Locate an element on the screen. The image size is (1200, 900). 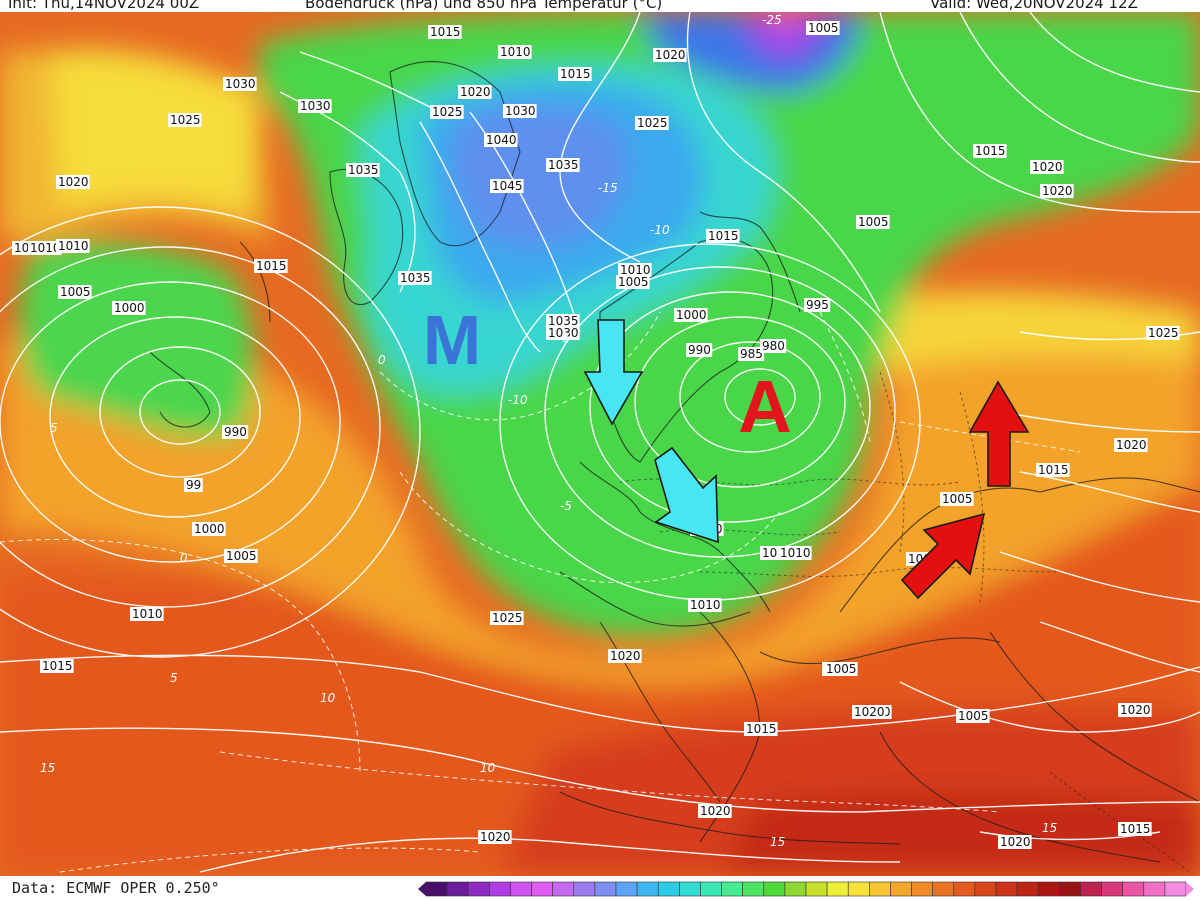
footer-bar: Data: ECMWF OPER 0.250° is located at coordinates (600, 888).